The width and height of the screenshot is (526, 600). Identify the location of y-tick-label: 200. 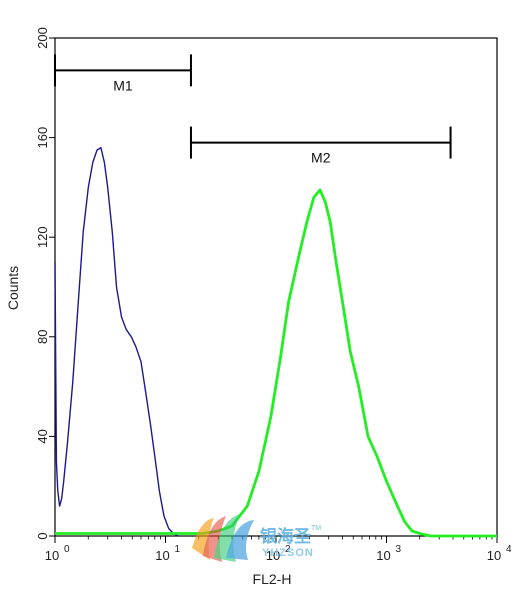
(42, 38).